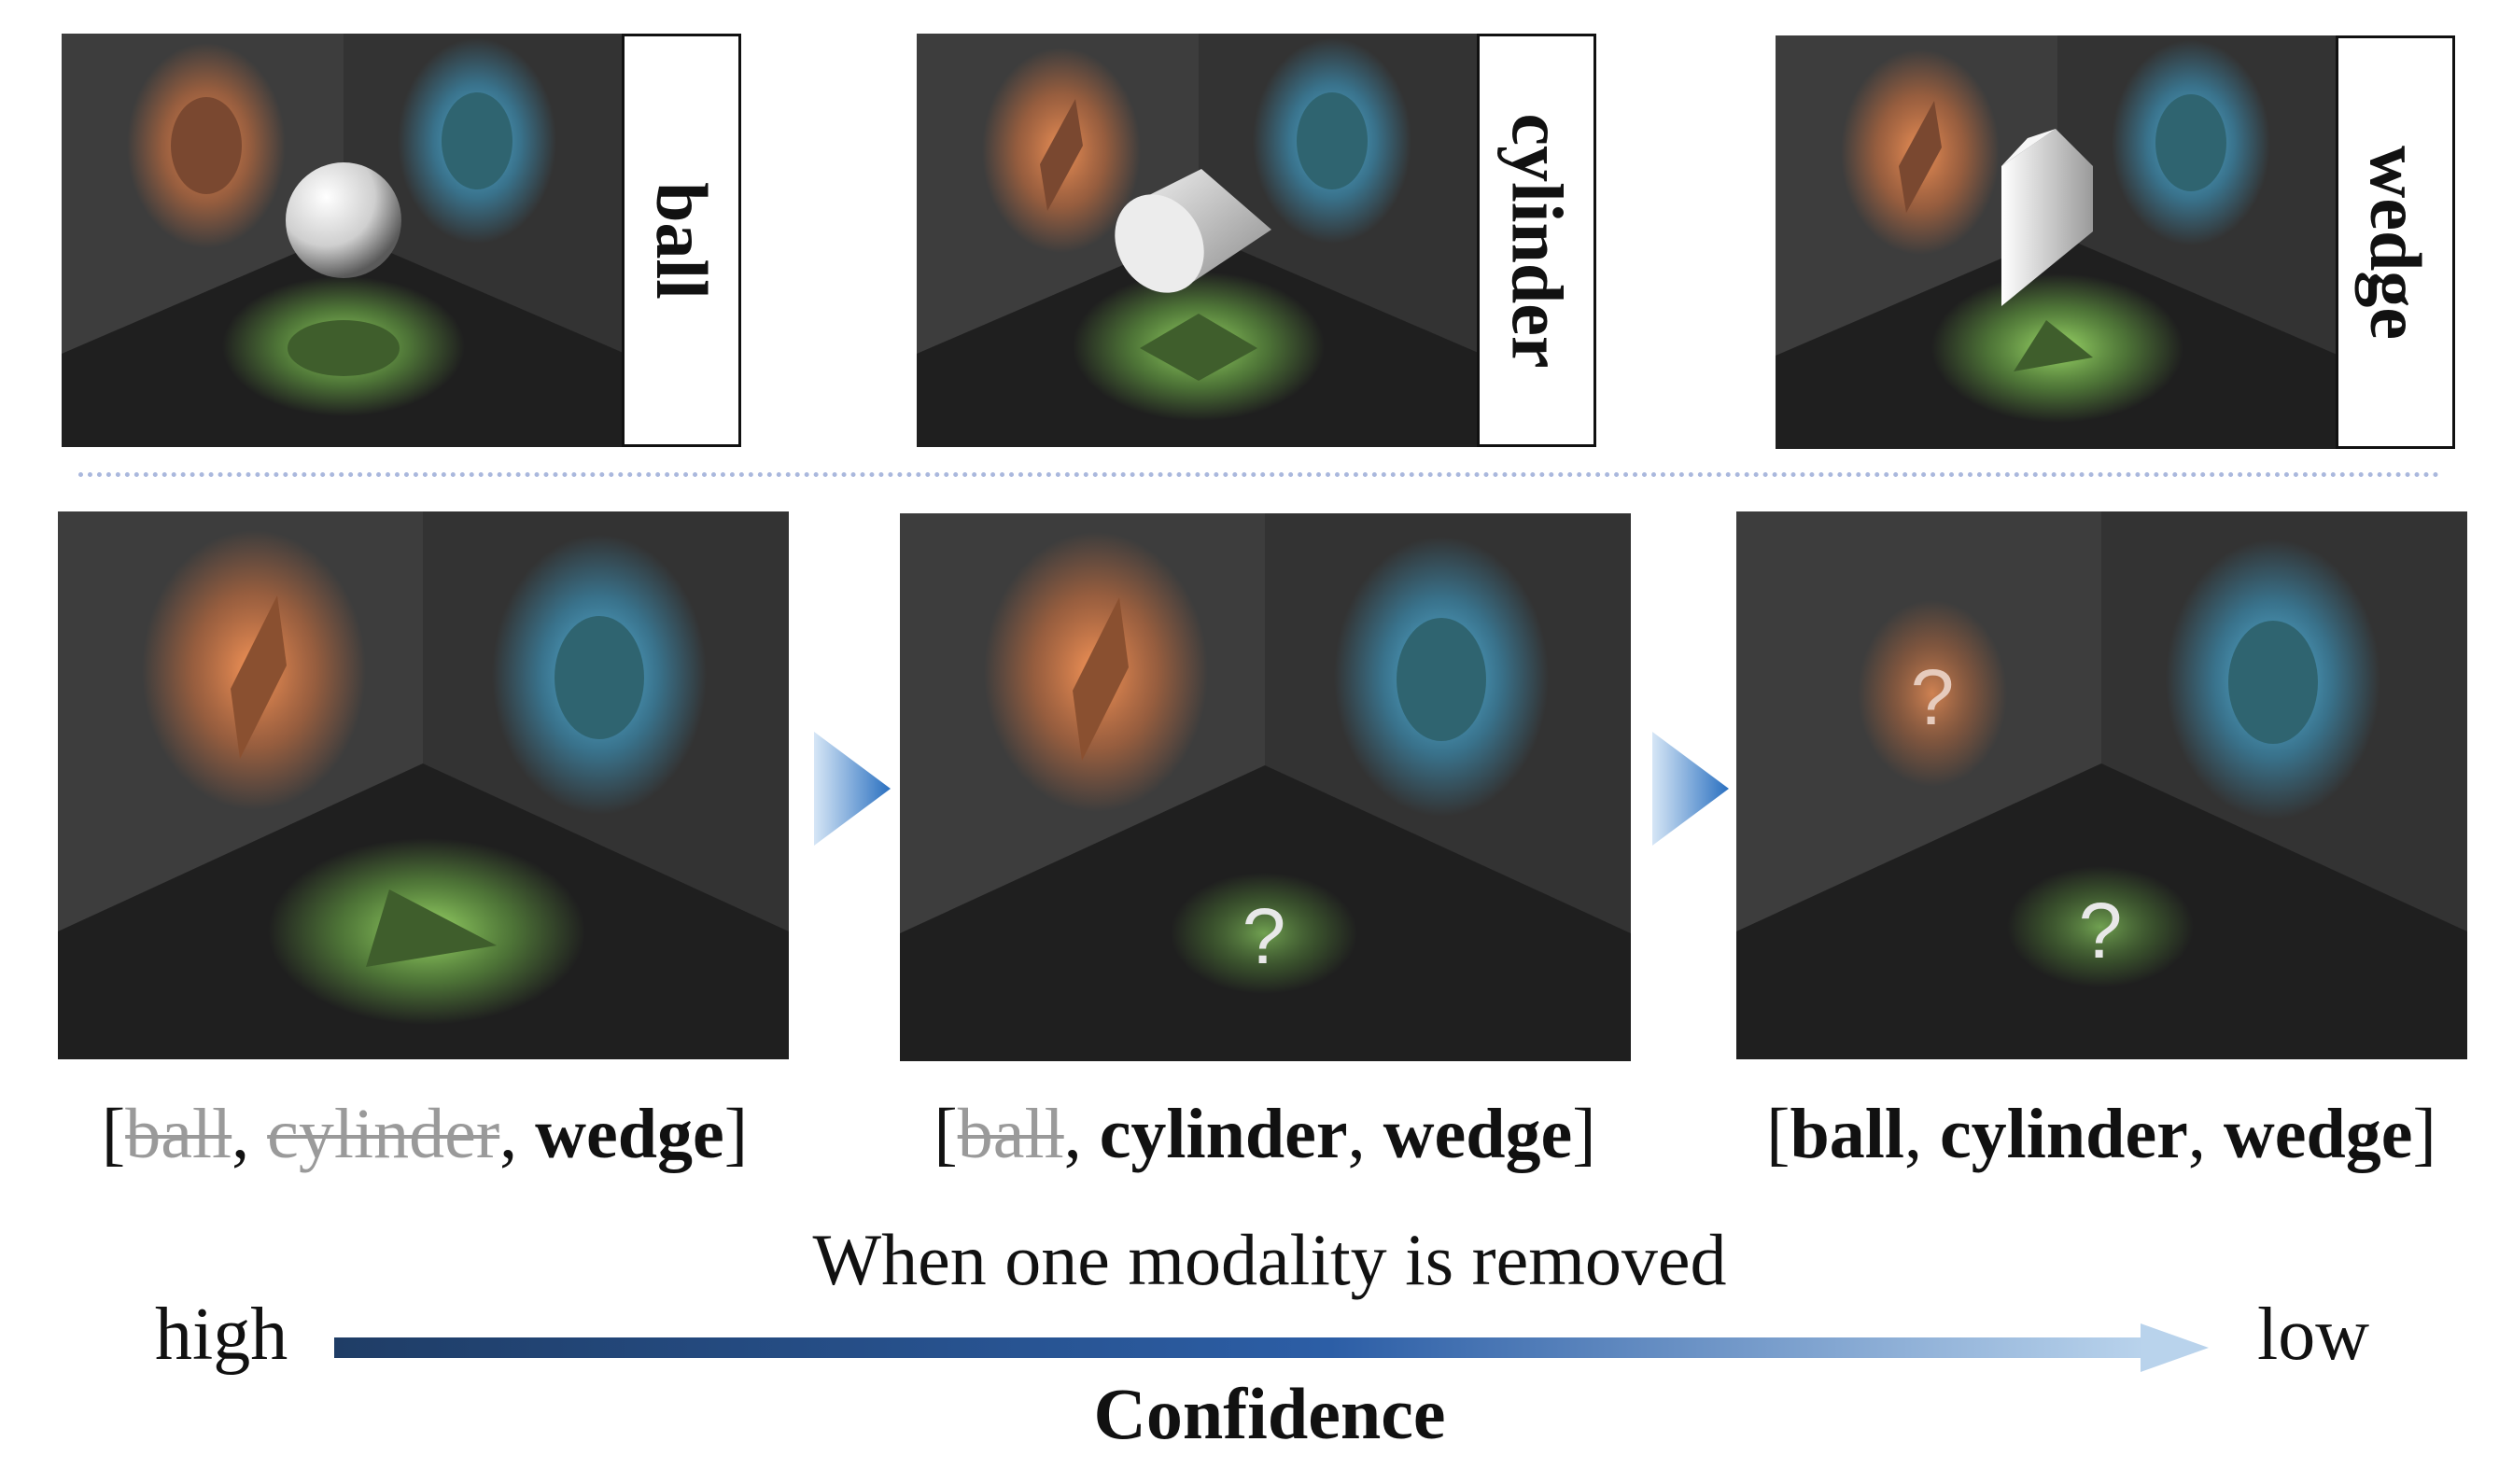  I want to click on bottom-scene-2: ?, so click(1265, 787).